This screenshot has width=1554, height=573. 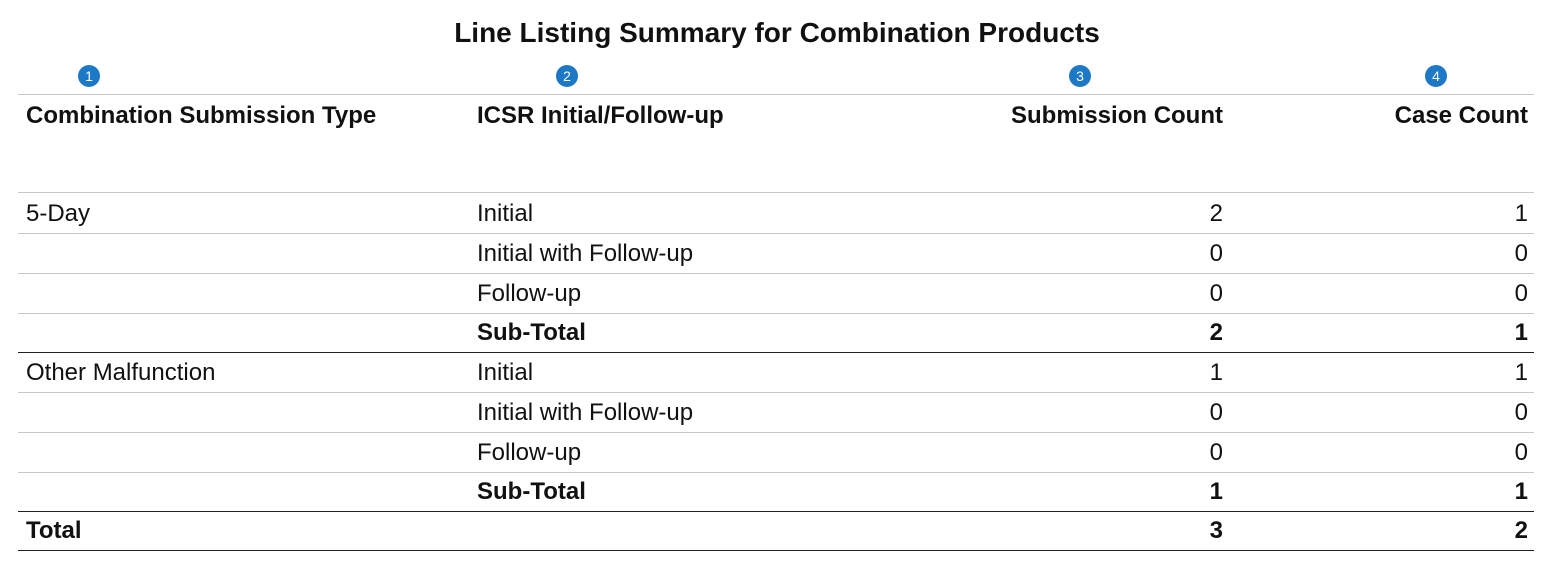 What do you see at coordinates (201, 115) in the screenshot?
I see `column-header-submission-type: Combination Submission Type` at bounding box center [201, 115].